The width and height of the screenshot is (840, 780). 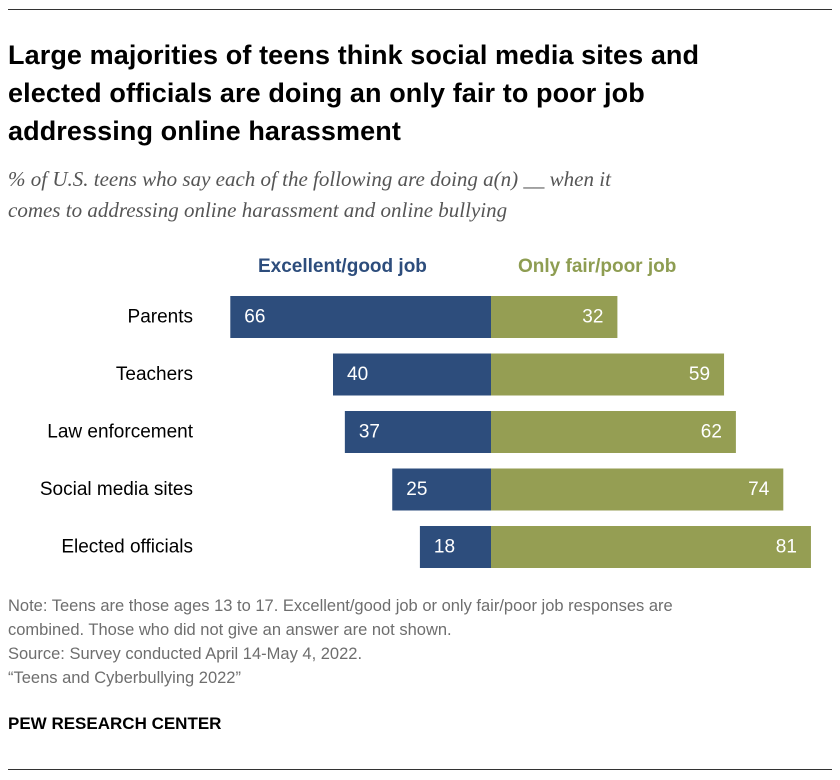 What do you see at coordinates (699, 374) in the screenshot?
I see `value-label-only-fair-poor-teachers: 59` at bounding box center [699, 374].